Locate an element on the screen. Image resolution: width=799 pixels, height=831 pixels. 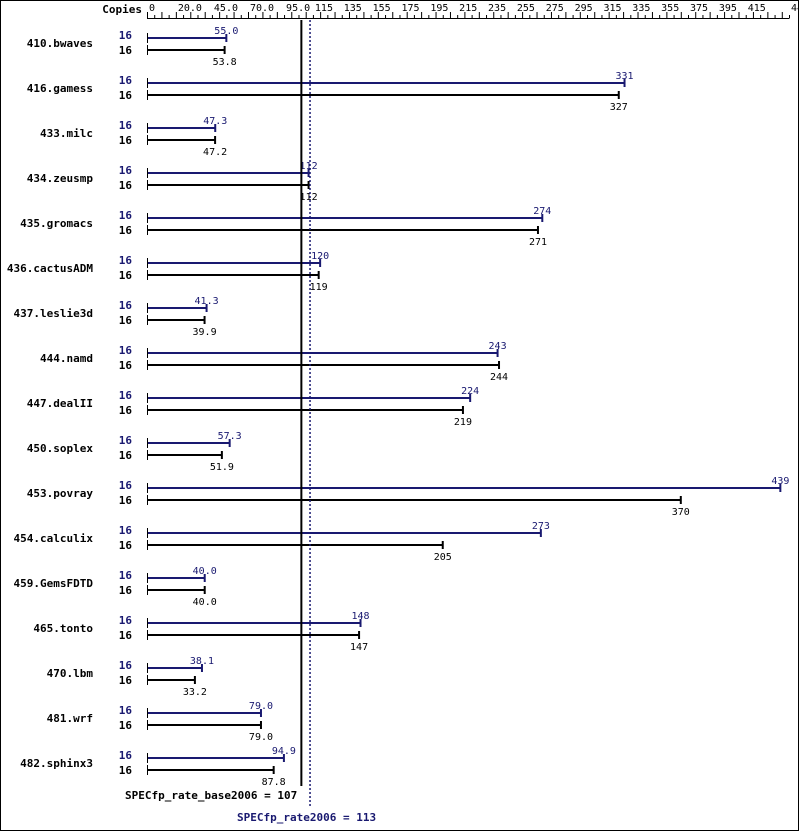
data-label-base: 79.0 is located at coordinates (261, 737).